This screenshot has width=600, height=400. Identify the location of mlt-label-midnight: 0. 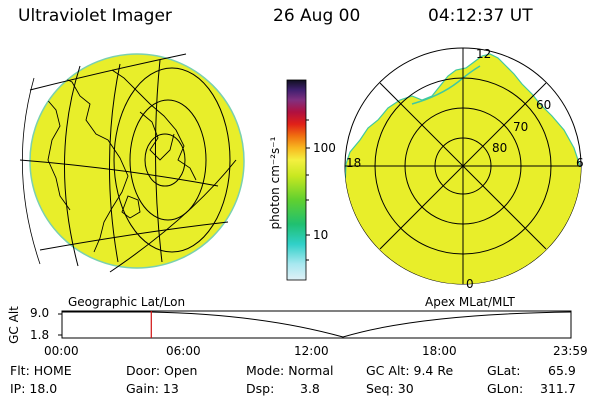
(470, 284).